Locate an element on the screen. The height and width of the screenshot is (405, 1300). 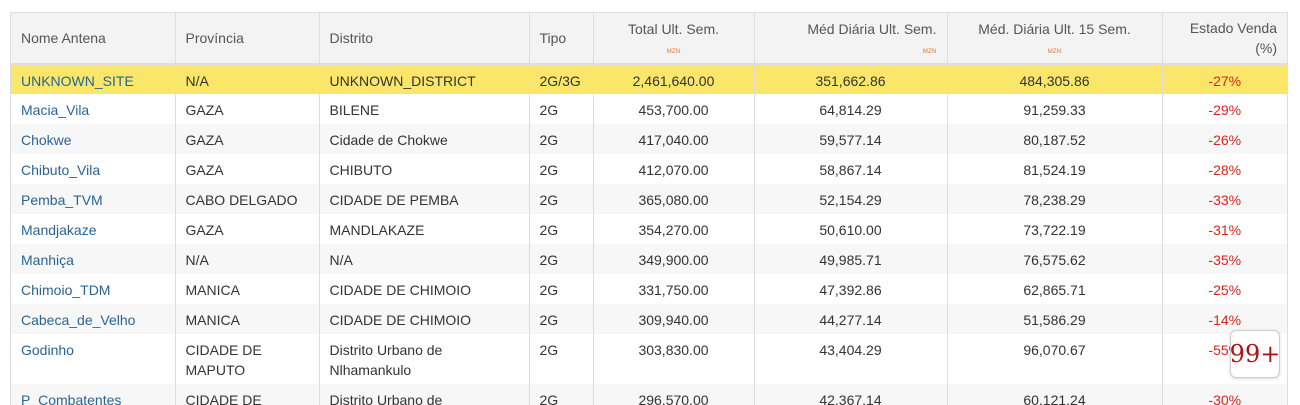
cell-distrito: Distrito Urbano de is located at coordinates (423, 394).